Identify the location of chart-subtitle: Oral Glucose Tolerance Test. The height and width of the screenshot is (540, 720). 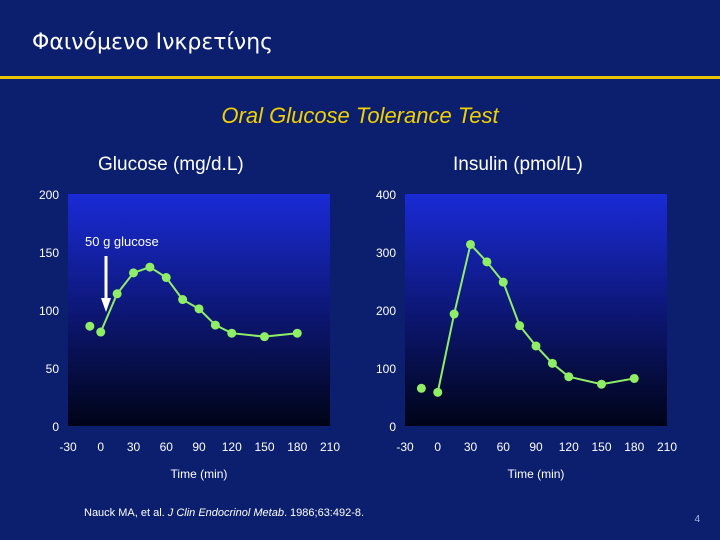
(360, 115).